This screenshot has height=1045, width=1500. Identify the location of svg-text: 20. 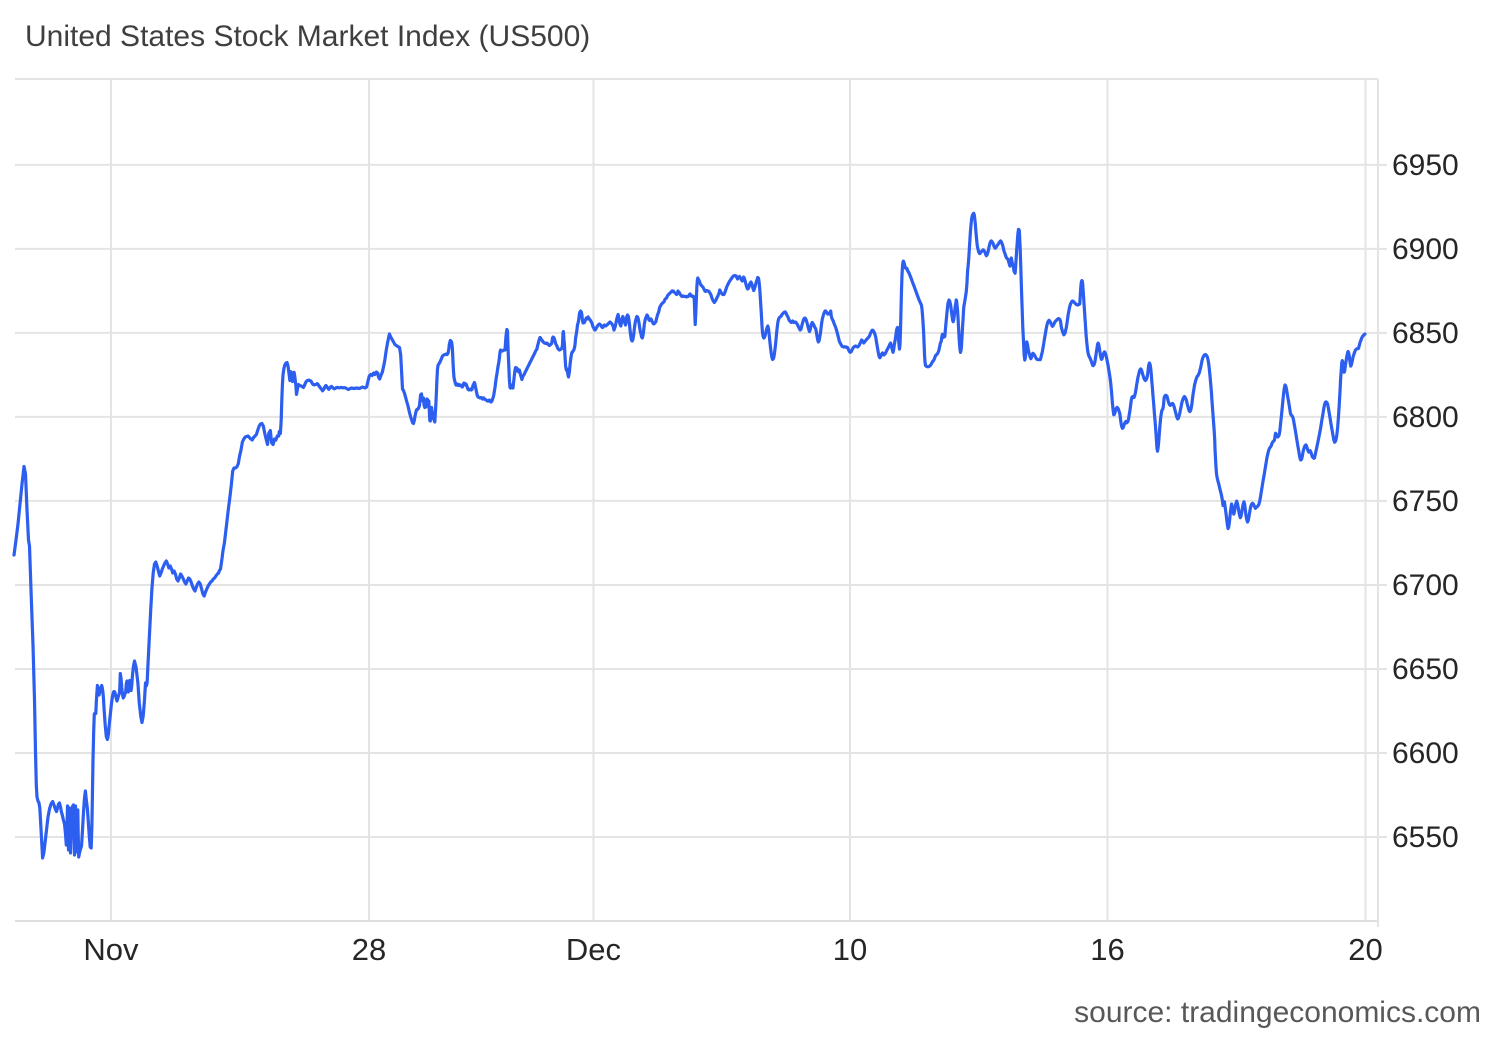
(1365, 949).